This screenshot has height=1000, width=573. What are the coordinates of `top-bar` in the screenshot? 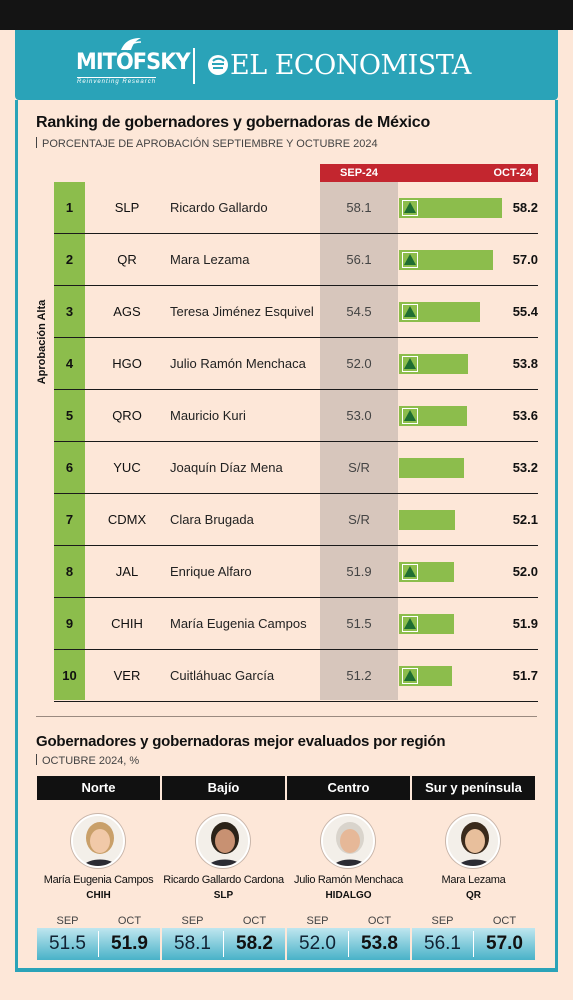 It's located at (286, 15).